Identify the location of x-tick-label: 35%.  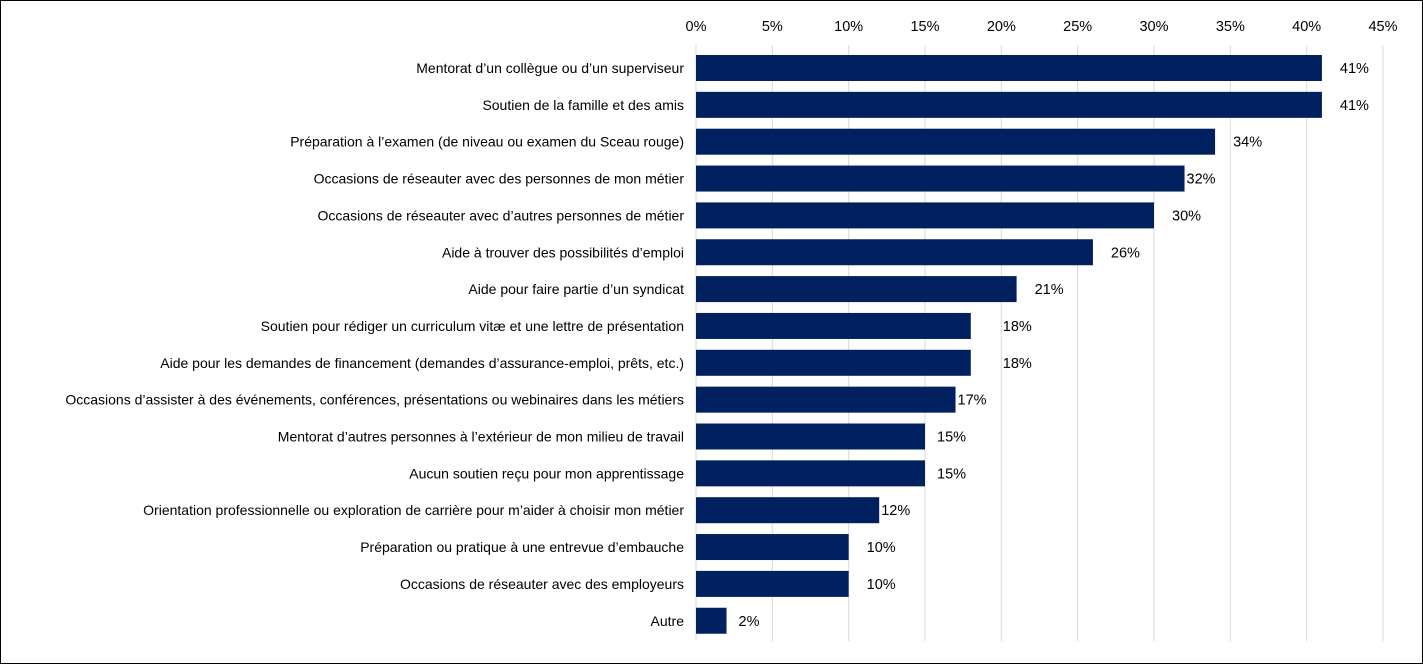
(1230, 27).